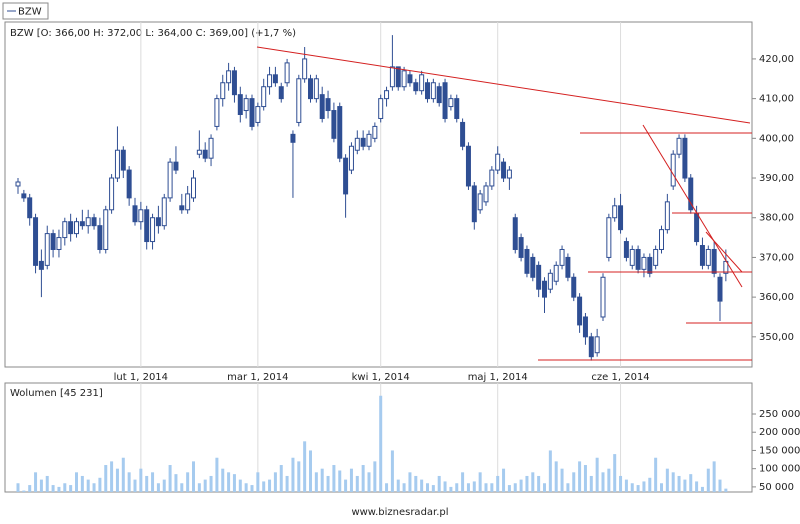 This screenshot has height=524, width=800. I want to click on y-tick-label: 200 000, so click(779, 432).